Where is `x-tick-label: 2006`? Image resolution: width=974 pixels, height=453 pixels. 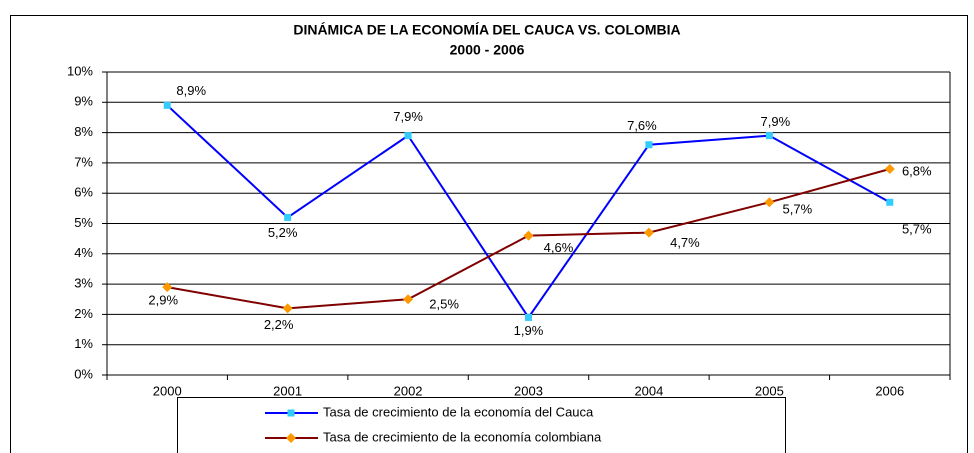 x-tick-label: 2006 is located at coordinates (889, 390).